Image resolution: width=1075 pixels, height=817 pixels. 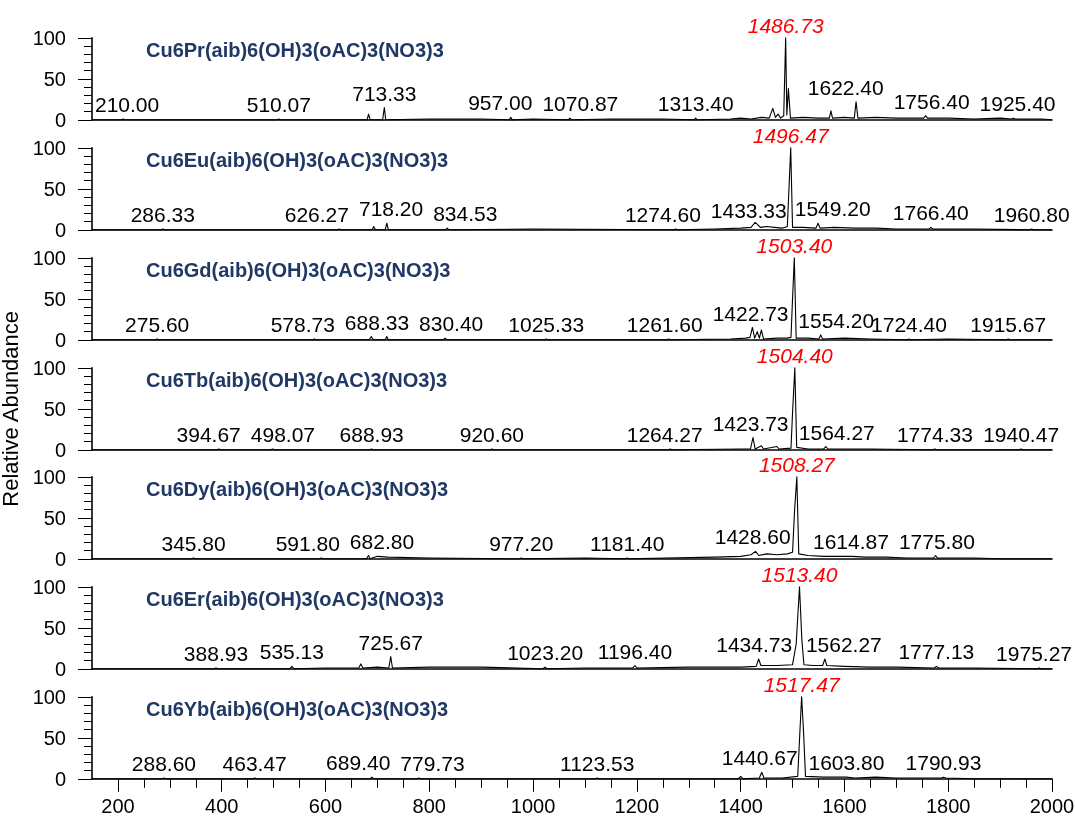 I want to click on chart-title: Cu6Eu(aib)6(OH)3(oAC)3(NO3)3, so click(x=297, y=159).